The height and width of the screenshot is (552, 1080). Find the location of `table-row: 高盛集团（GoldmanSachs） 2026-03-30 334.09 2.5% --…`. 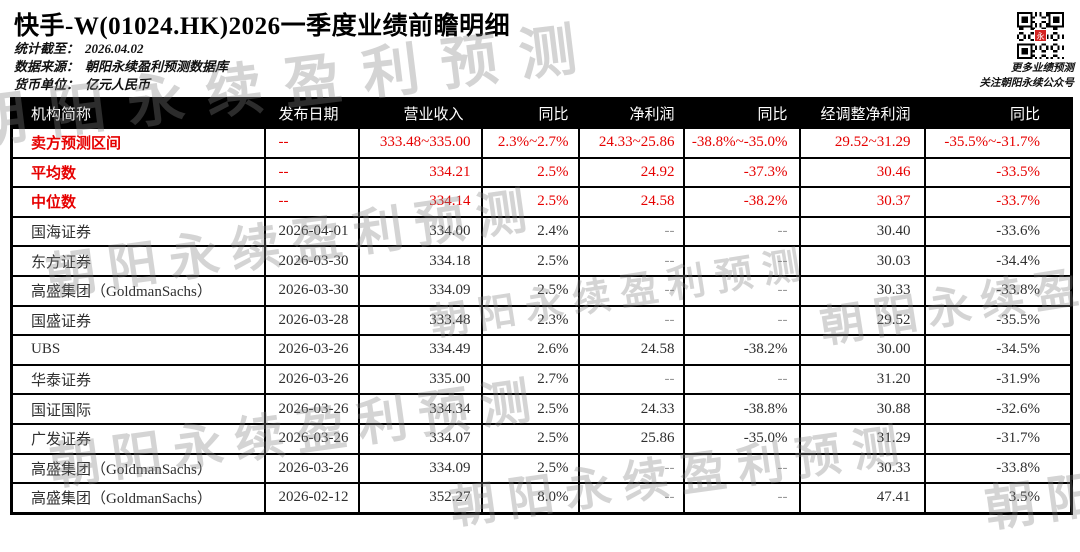

table-row: 高盛集团（GoldmanSachs） 2026-03-30 334.09 2.5% --… is located at coordinates (541, 290).